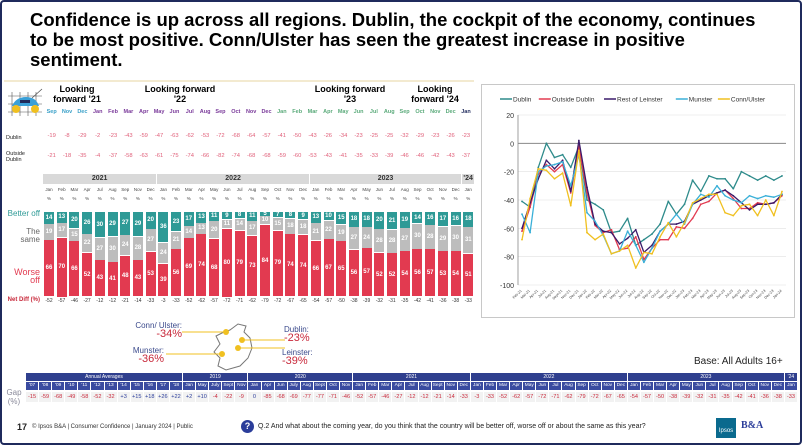 The image size is (802, 445). I want to click on y-tick-label: -100, so click(507, 286).